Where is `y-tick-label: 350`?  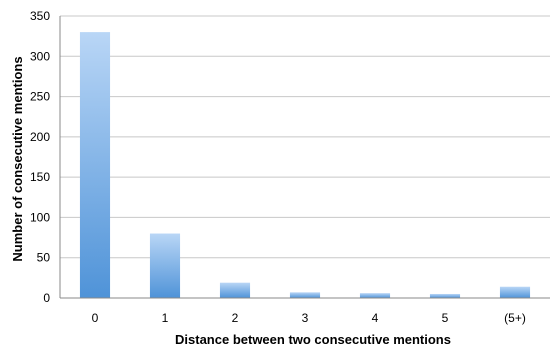 y-tick-label: 350 is located at coordinates (40, 16).